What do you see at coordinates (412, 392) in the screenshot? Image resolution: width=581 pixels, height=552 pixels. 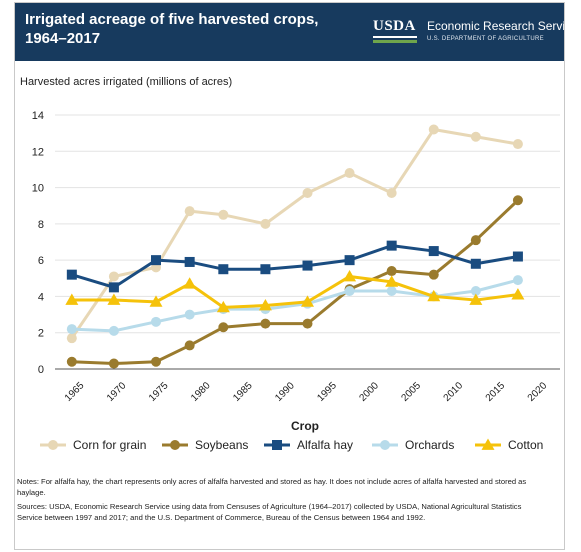 I see `x-tick-label: 2005` at bounding box center [412, 392].